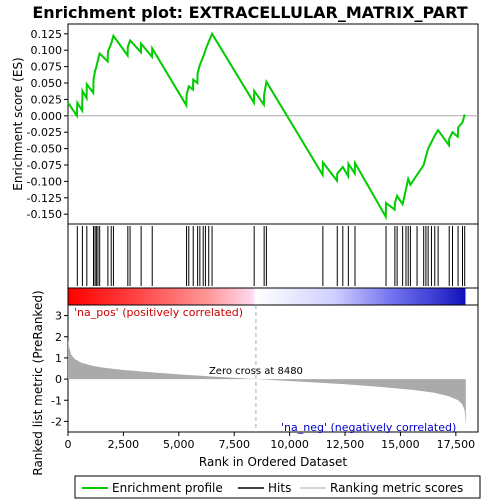 The width and height of the screenshot is (500, 500). I want to click on es-y-tick-label: 0.075, so click(47, 67).